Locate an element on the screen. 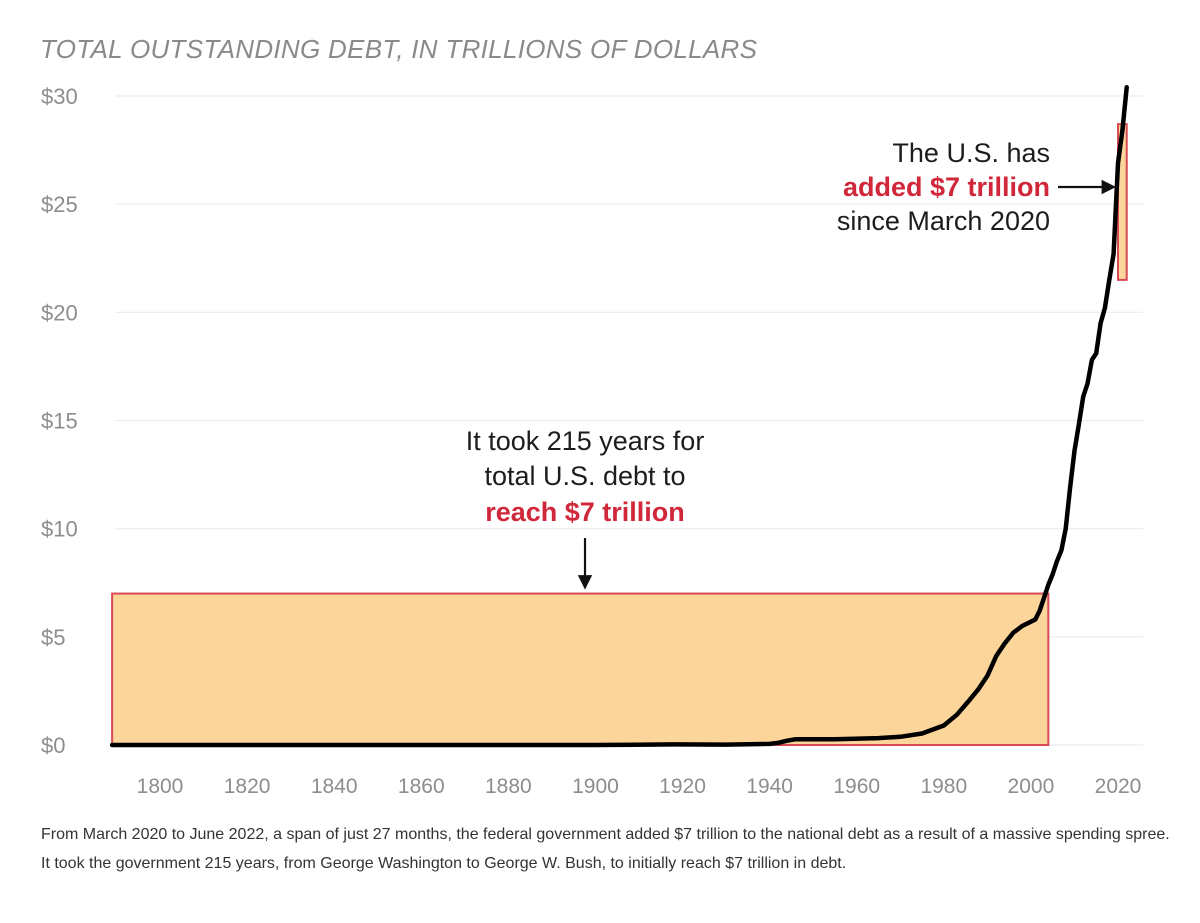 This screenshot has width=1200, height=923. x-tick-label: 1880 is located at coordinates (508, 786).